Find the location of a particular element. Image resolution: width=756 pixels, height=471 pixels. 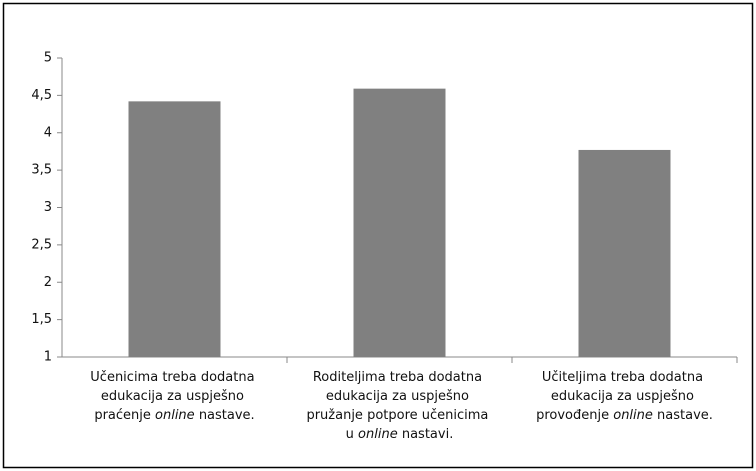

y-tick-label: 3,5 is located at coordinates (41, 170).